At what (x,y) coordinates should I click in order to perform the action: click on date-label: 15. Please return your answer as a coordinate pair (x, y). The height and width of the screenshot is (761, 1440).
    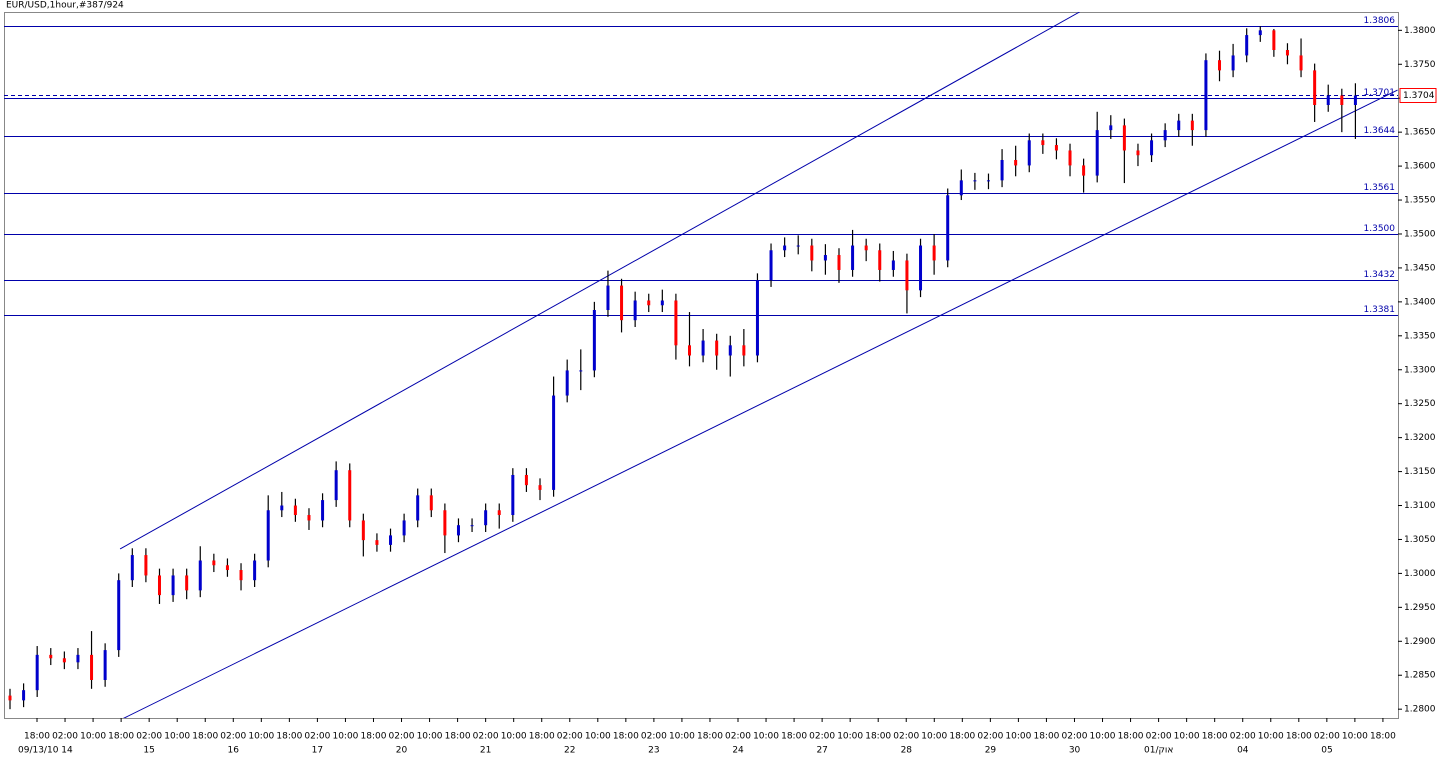
    Looking at the image, I should click on (148, 751).